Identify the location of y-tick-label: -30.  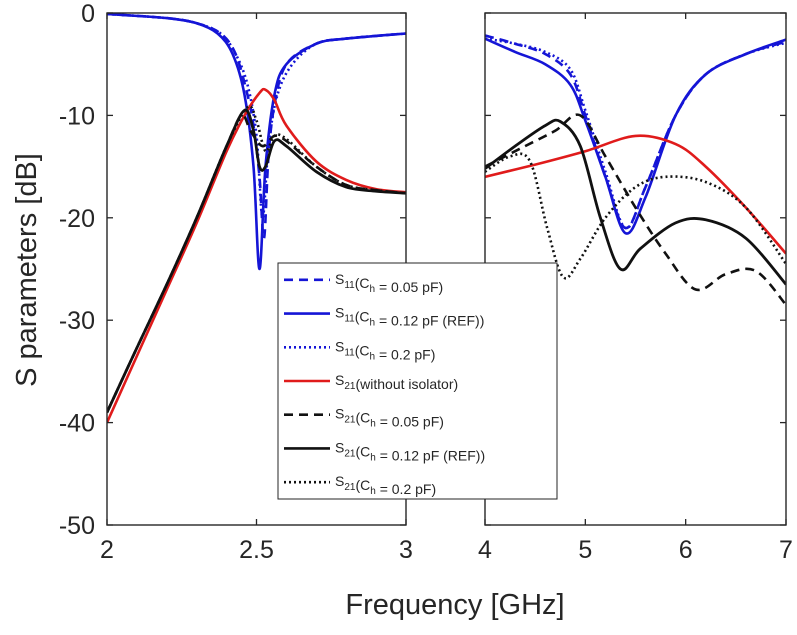
(77, 321).